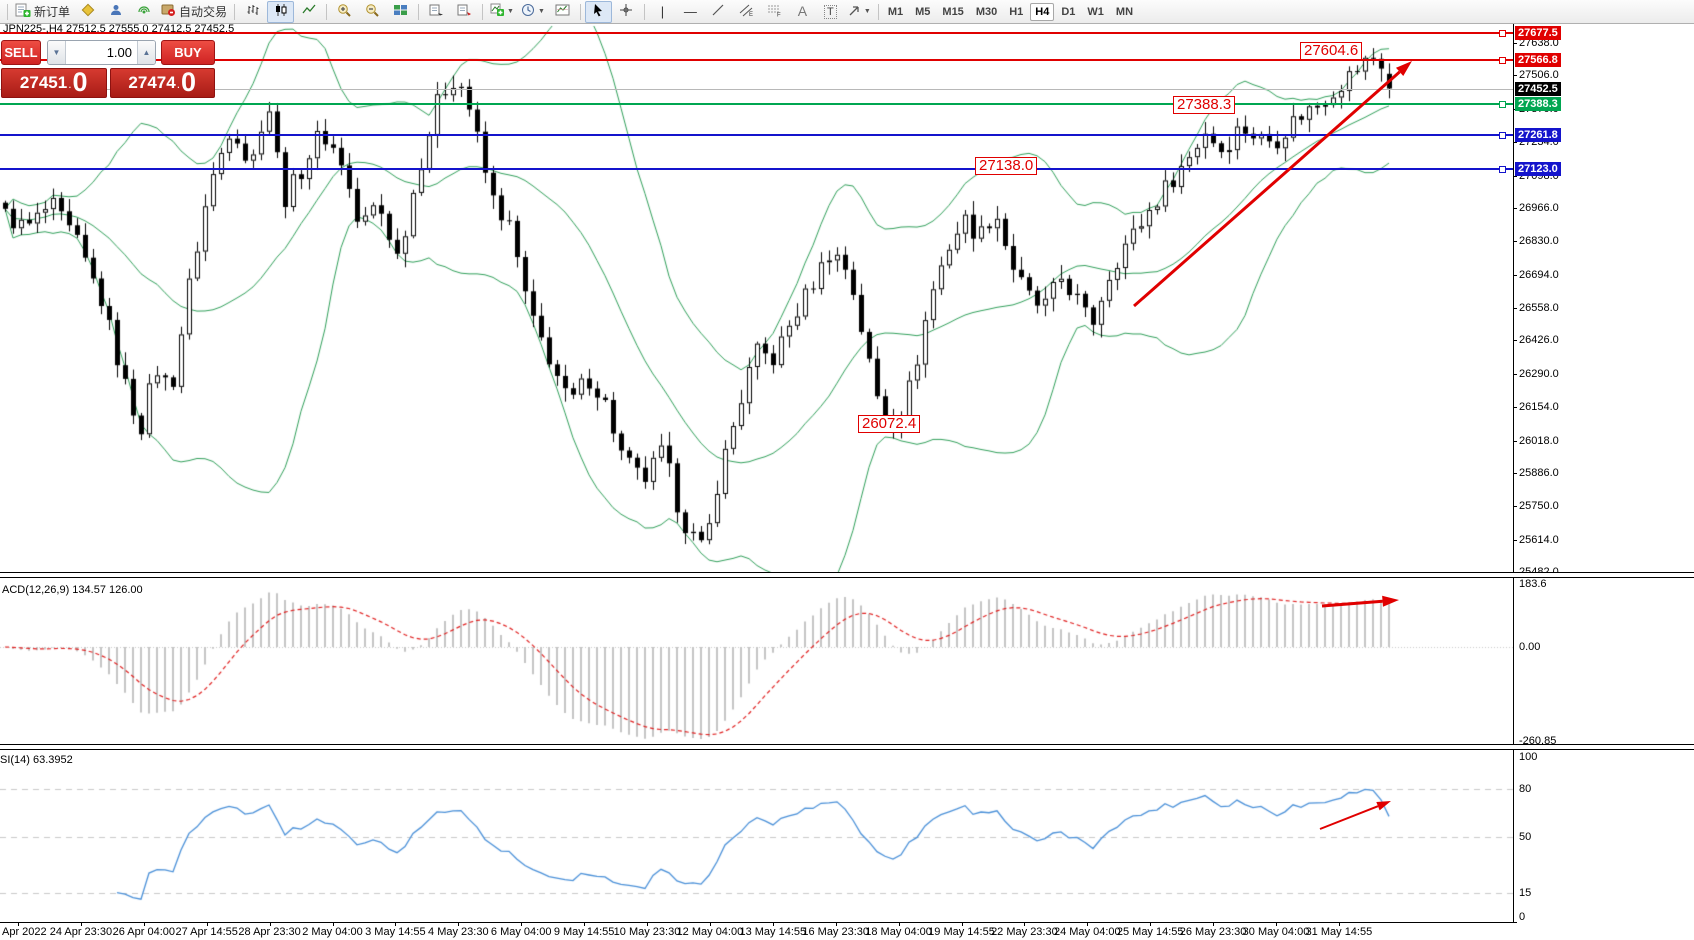  I want to click on timeframe-h4-button: H4, so click(1042, 11).